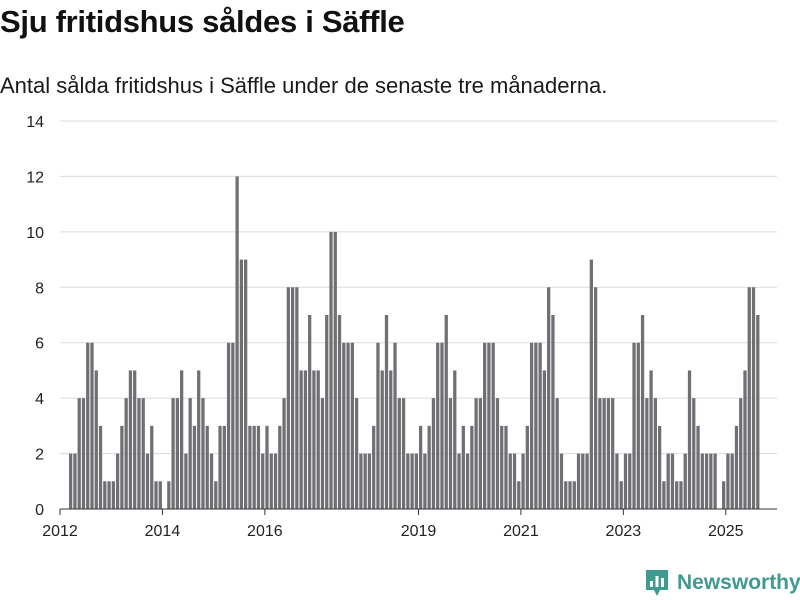 The height and width of the screenshot is (600, 800). What do you see at coordinates (657, 583) in the screenshot?
I see `newsworthy-logo-icon` at bounding box center [657, 583].